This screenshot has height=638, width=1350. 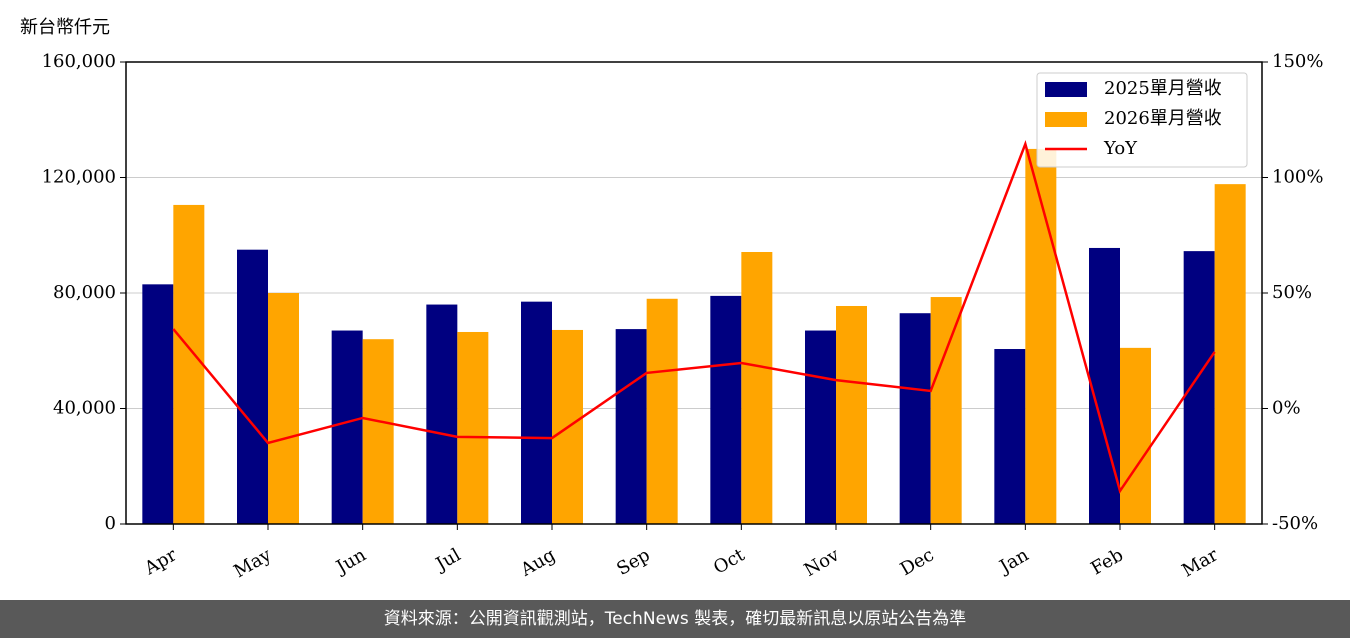 I want to click on y-tick-label: 80,000, so click(x=84, y=292).